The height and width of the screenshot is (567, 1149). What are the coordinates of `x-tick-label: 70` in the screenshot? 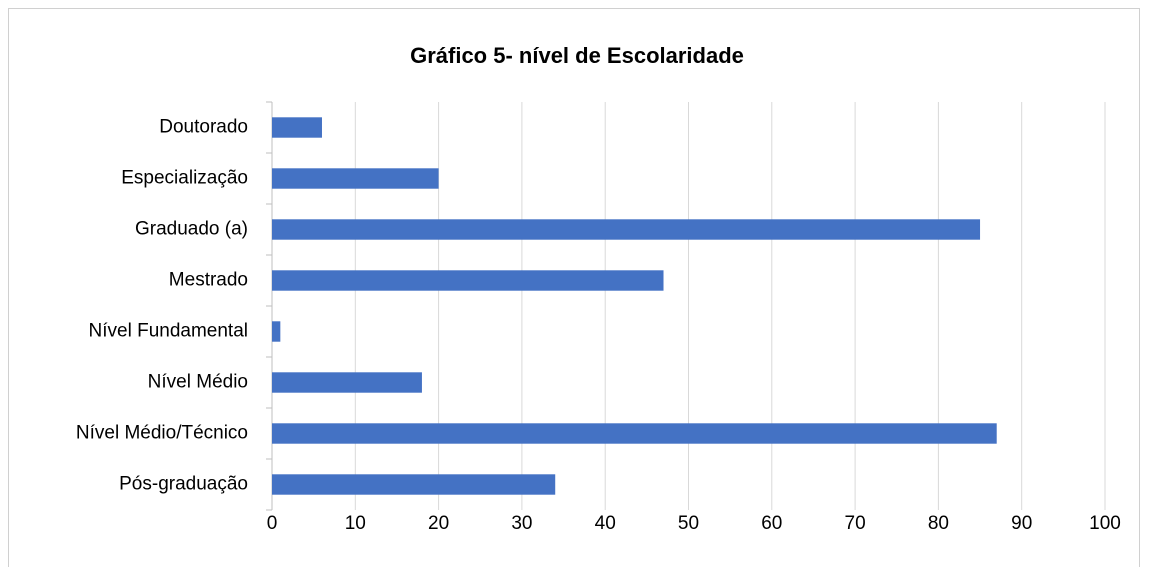 It's located at (855, 523).